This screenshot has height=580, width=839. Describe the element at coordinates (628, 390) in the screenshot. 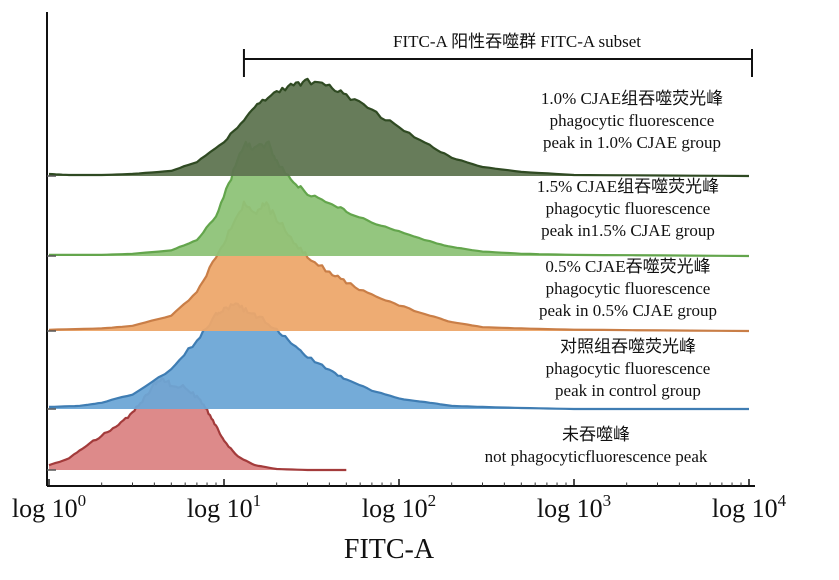

I see `peak-label-line: peak in control group` at that location.